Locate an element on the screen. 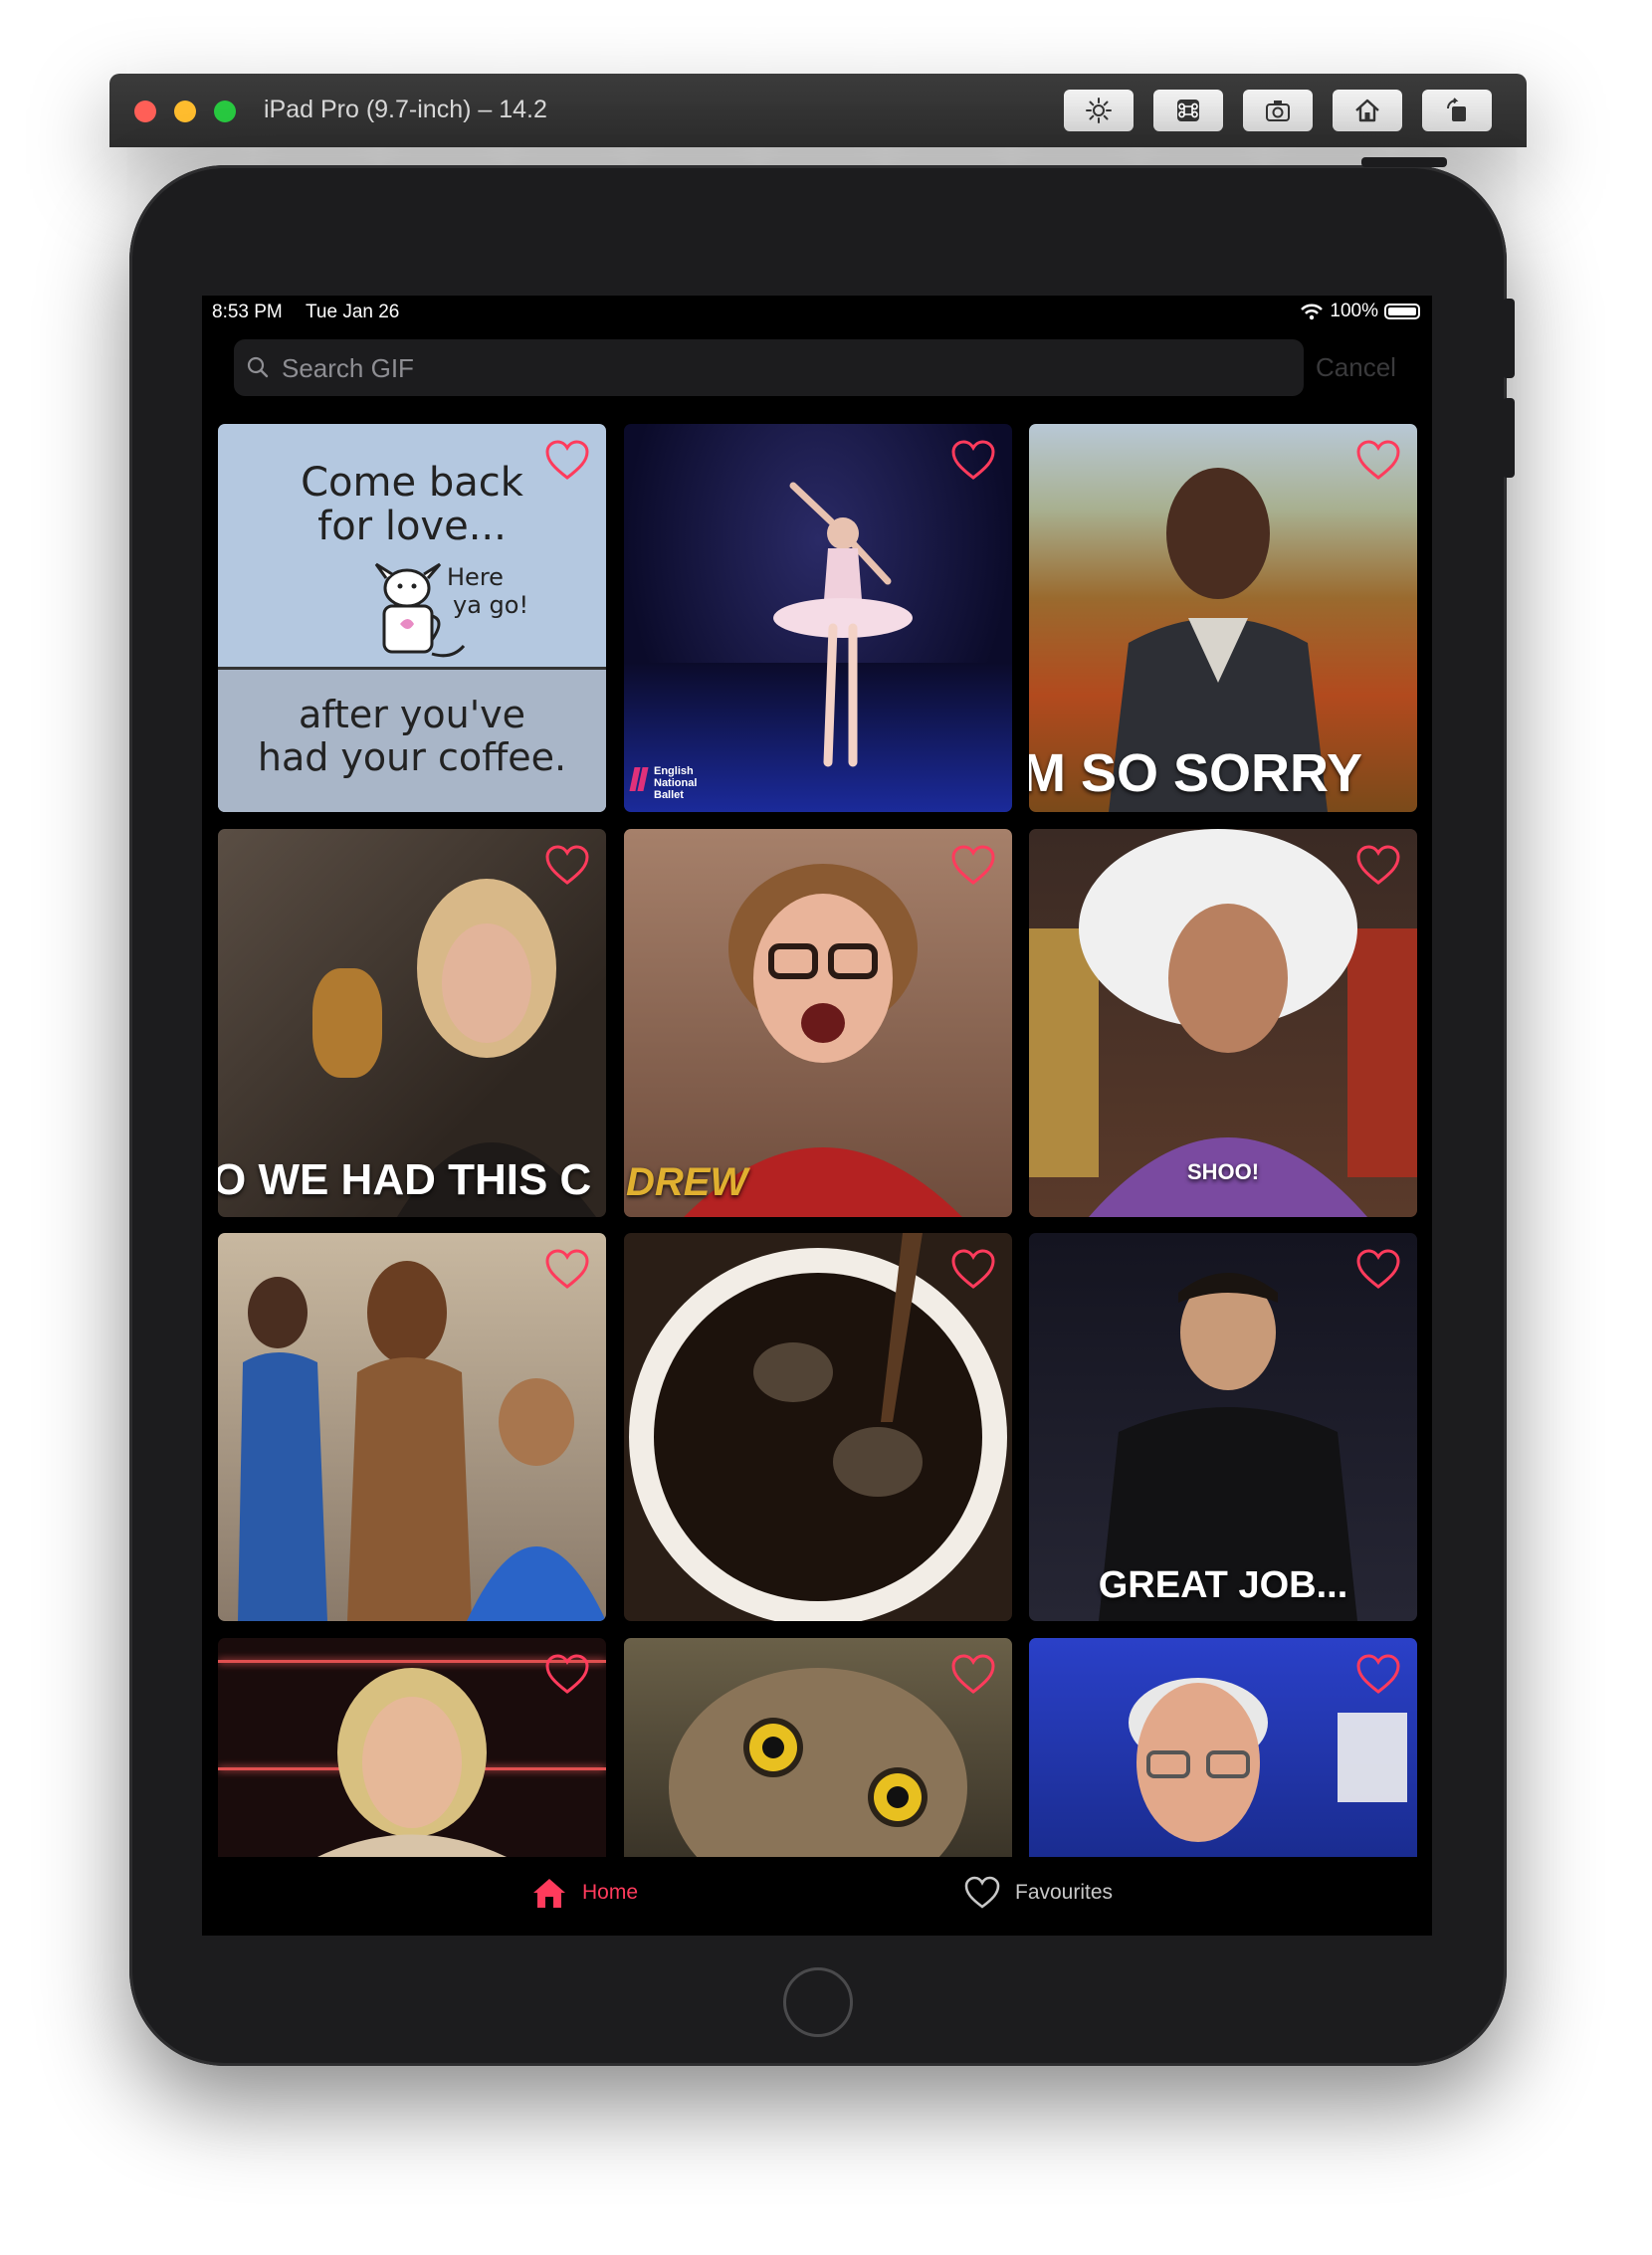 The width and height of the screenshot is (1652, 2255). minimize-window-button is located at coordinates (185, 111).